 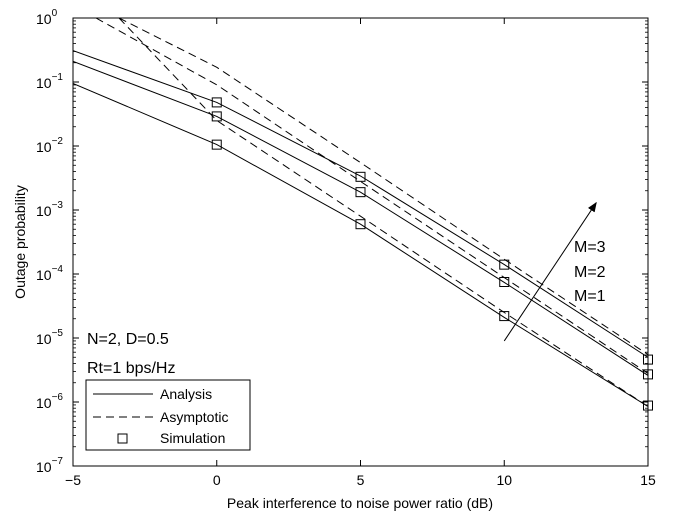 I want to click on y-tick-label: 10⁻⁶, so click(x=49, y=401).